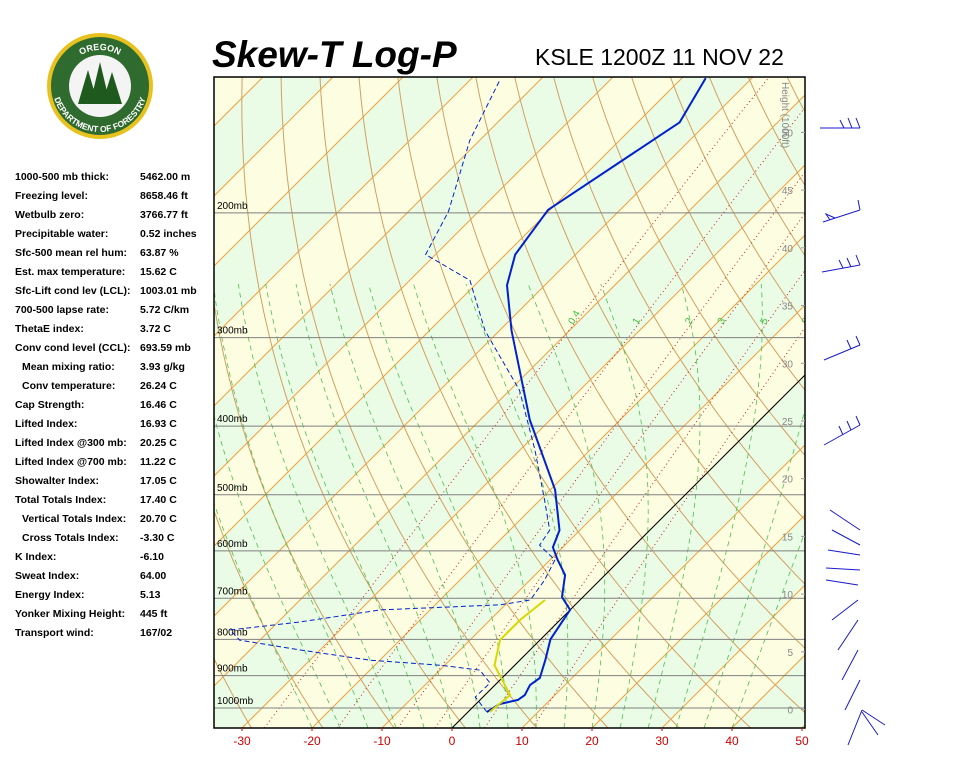 This screenshot has width=960, height=768. What do you see at coordinates (784, 115) in the screenshot?
I see `height-axis-title: Height (1000ft)` at bounding box center [784, 115].